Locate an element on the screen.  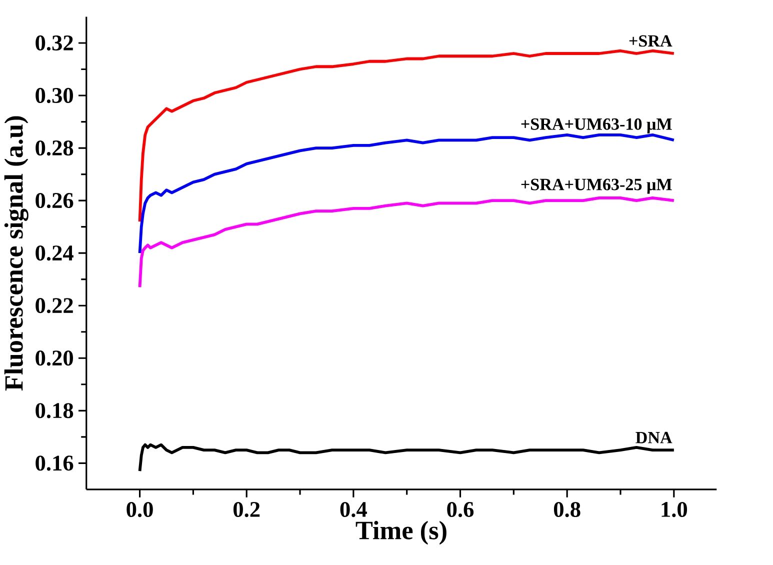
x-tick-label: 0.6 is located at coordinates (460, 509).